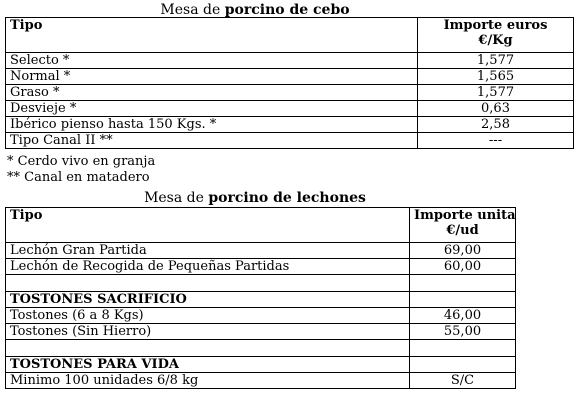 The width and height of the screenshot is (579, 403). I want to click on cebo-header-row: Tipo Importe euros €/Kg, so click(289, 35).